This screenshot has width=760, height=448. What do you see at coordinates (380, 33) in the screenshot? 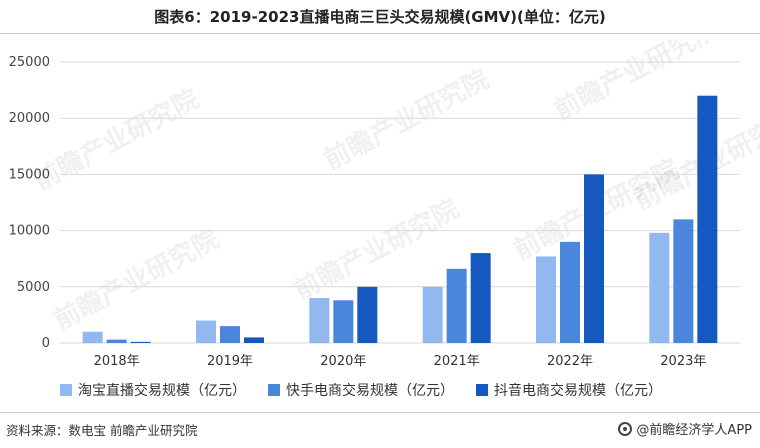
I see `title-divider` at bounding box center [380, 33].